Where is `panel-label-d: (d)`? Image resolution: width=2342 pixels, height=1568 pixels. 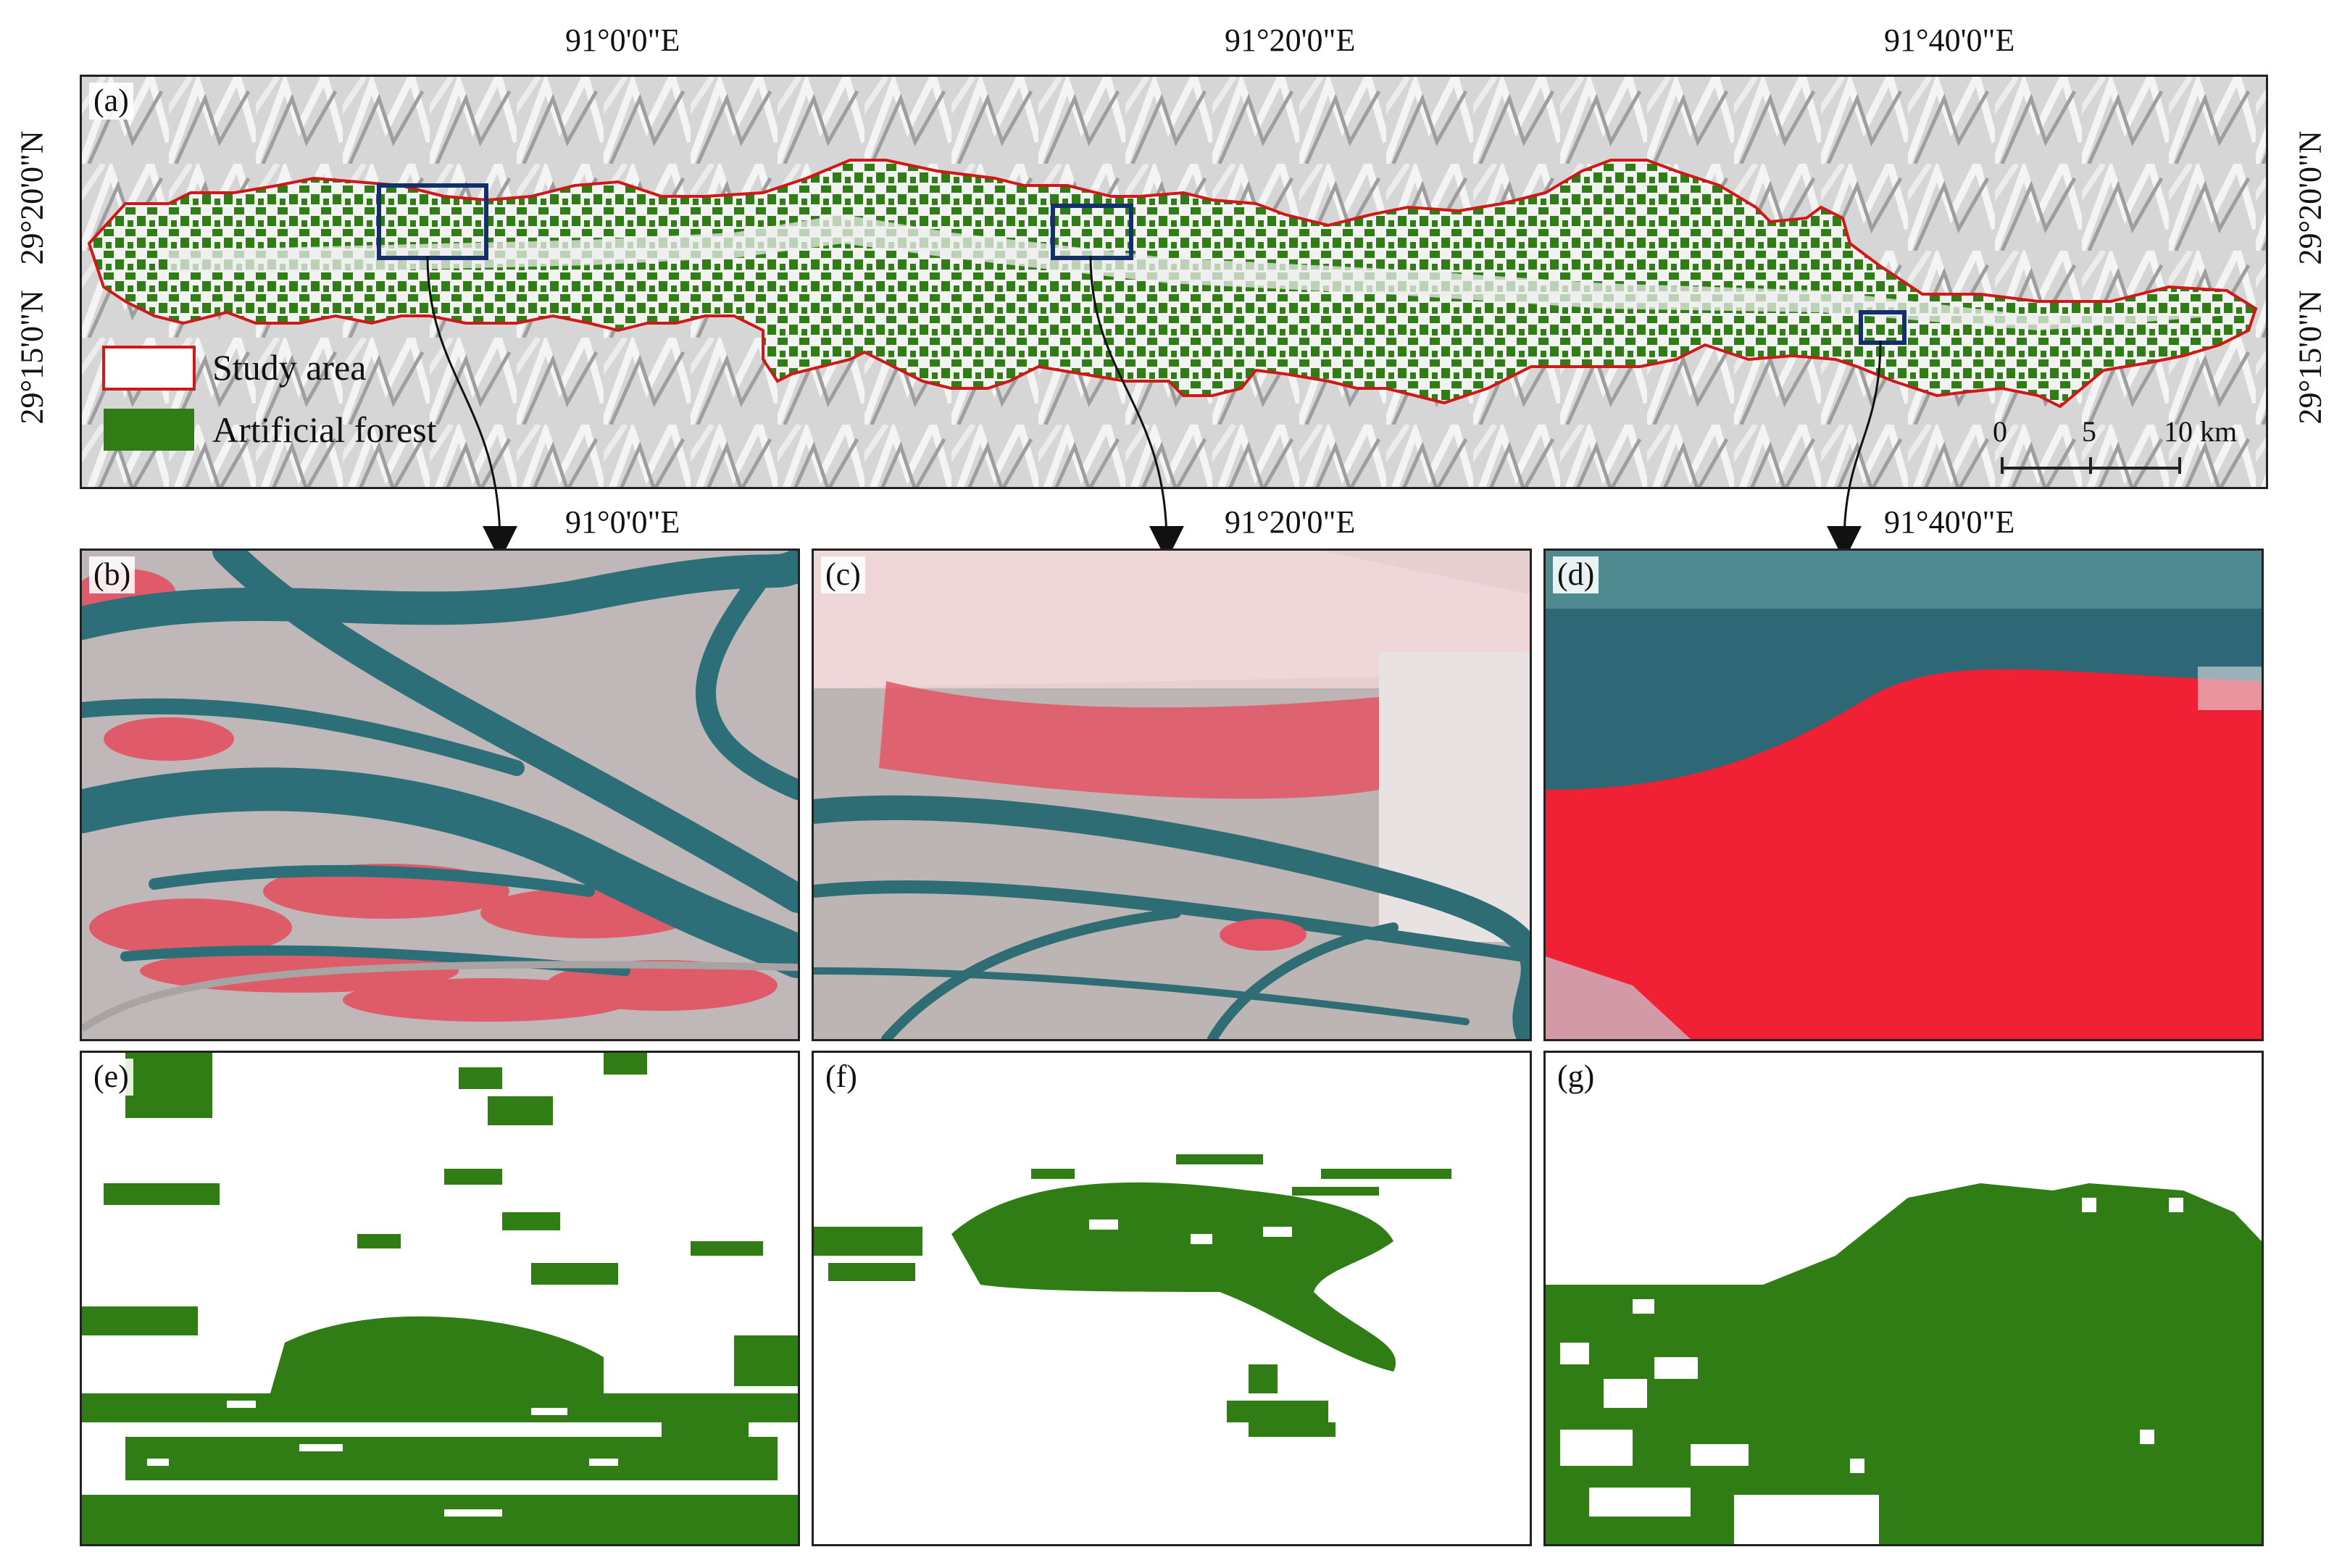
panel-label-d: (d) is located at coordinates (1576, 574).